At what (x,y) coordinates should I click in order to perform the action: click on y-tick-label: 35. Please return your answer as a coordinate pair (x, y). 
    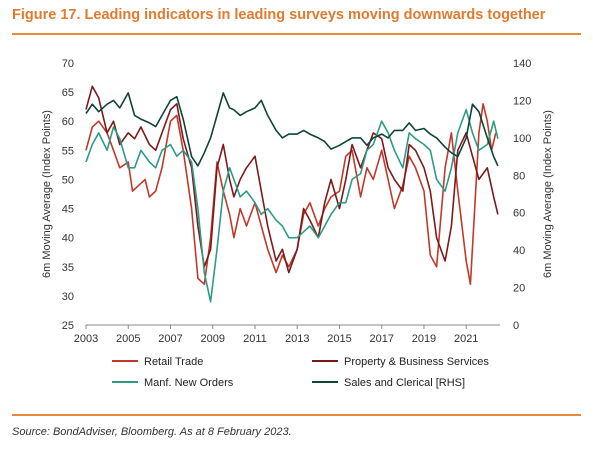
    Looking at the image, I should click on (68, 268).